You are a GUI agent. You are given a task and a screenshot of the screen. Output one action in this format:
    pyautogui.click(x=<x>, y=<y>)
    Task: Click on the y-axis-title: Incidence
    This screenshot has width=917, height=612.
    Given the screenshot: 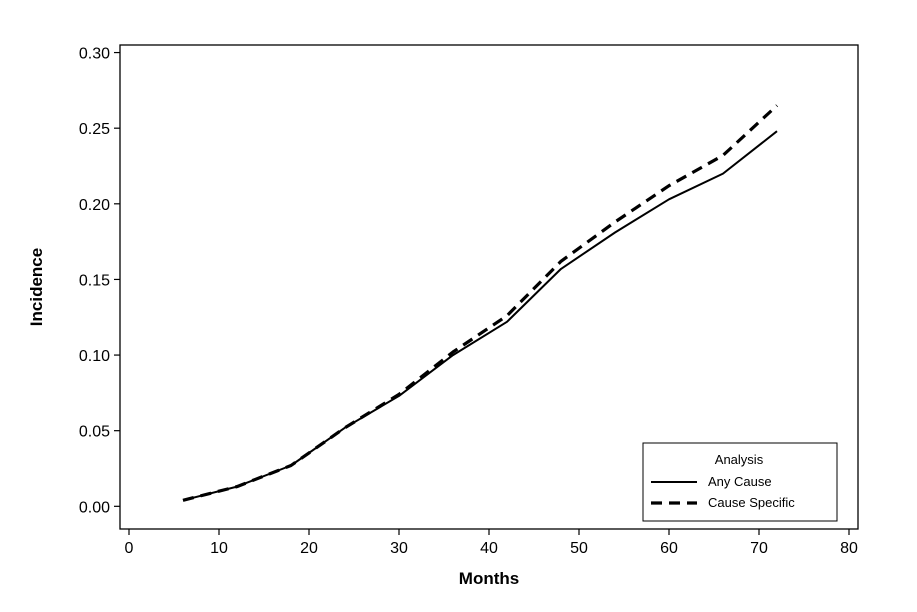 What is the action you would take?
    pyautogui.click(x=36, y=287)
    